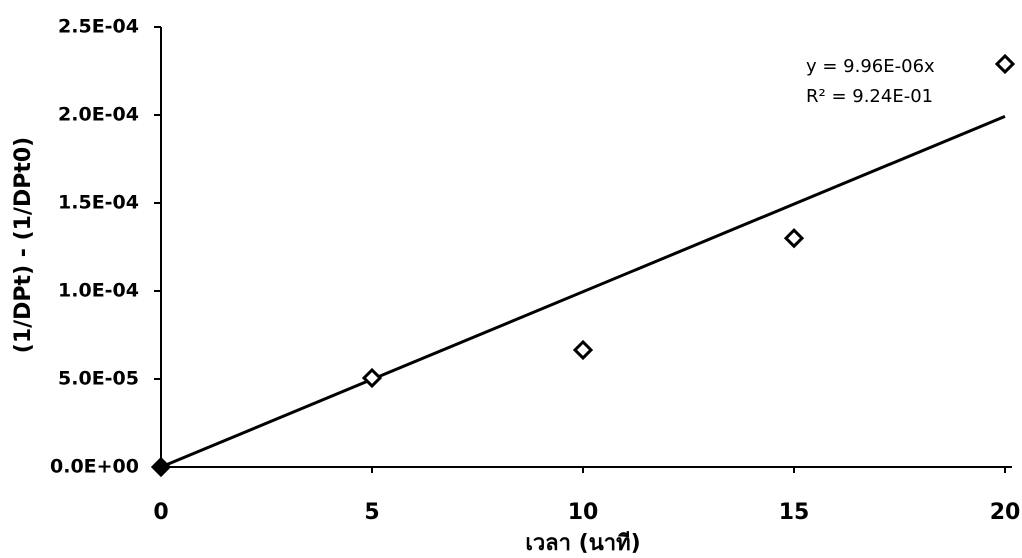 This screenshot has height=558, width=1022. I want to click on x-tick-label: 20, so click(1005, 512).